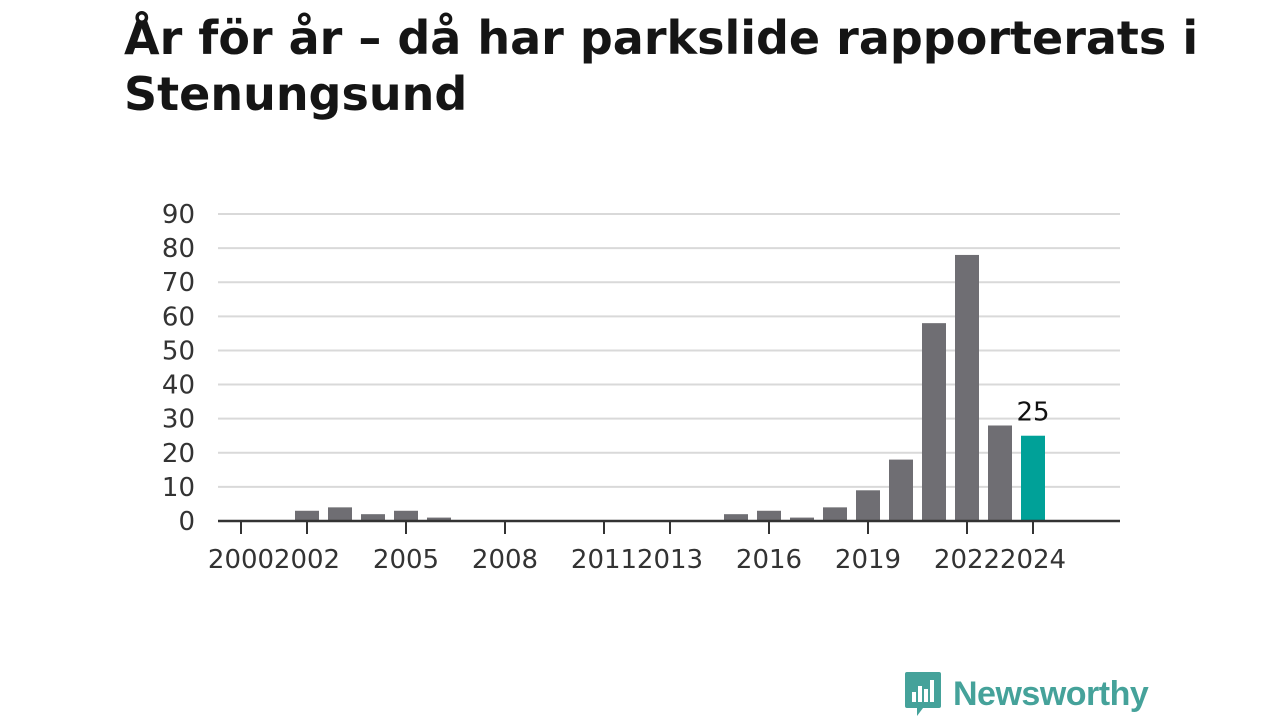 This screenshot has height=720, width=1280. I want to click on y-tick-label: 20, so click(178, 454).